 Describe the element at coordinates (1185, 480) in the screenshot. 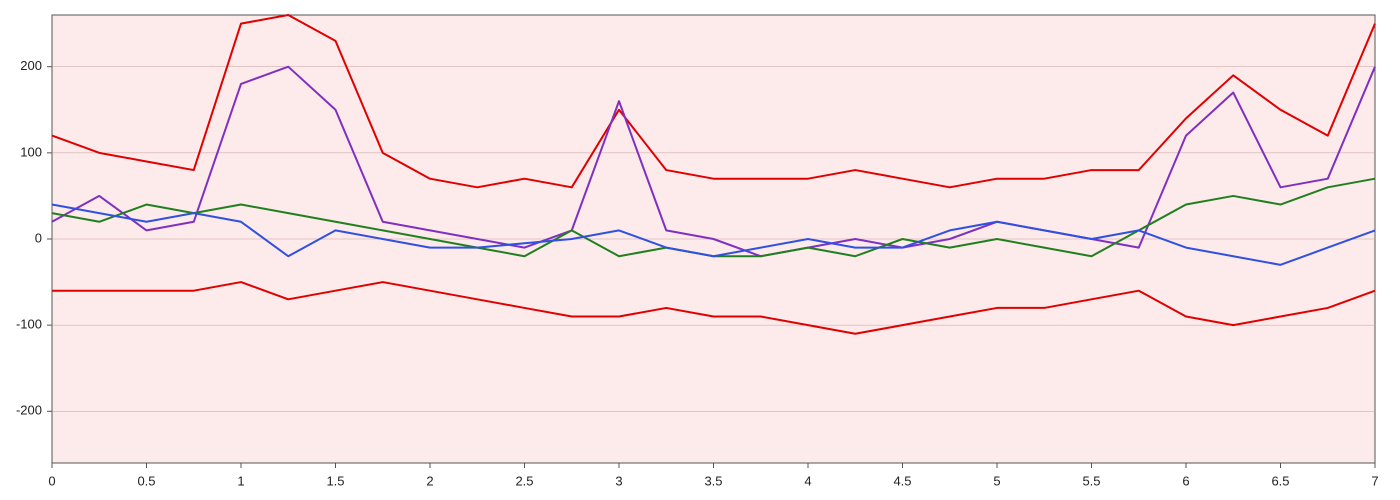

I see `x-tick-label: 6` at that location.